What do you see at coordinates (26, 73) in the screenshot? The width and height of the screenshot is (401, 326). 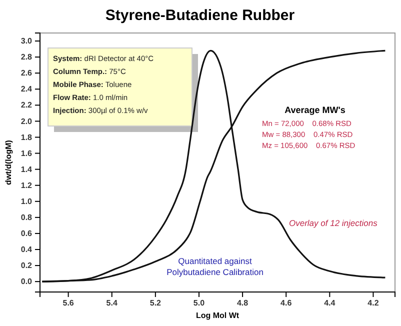 I see `y-tick-label: 2.6` at bounding box center [26, 73].